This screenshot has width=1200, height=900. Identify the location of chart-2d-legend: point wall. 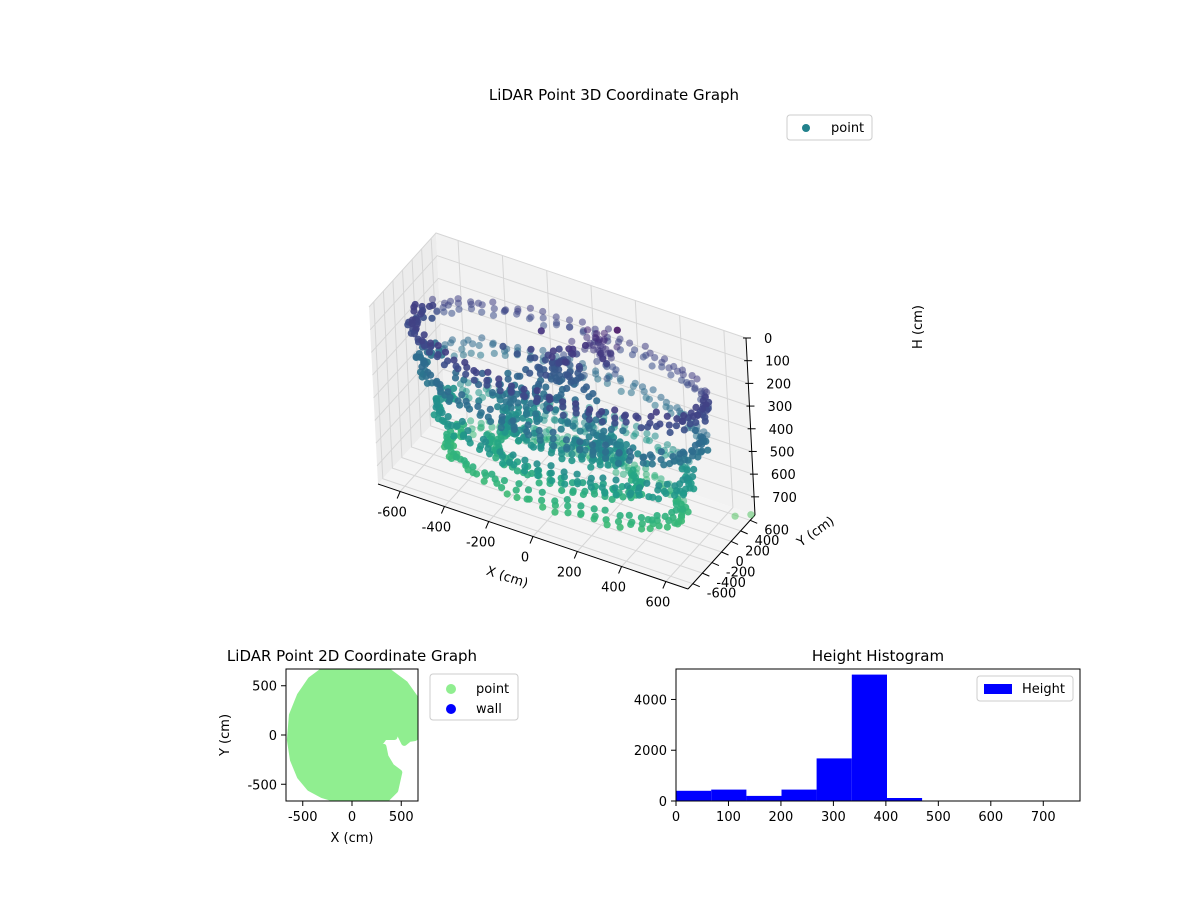
(474, 697).